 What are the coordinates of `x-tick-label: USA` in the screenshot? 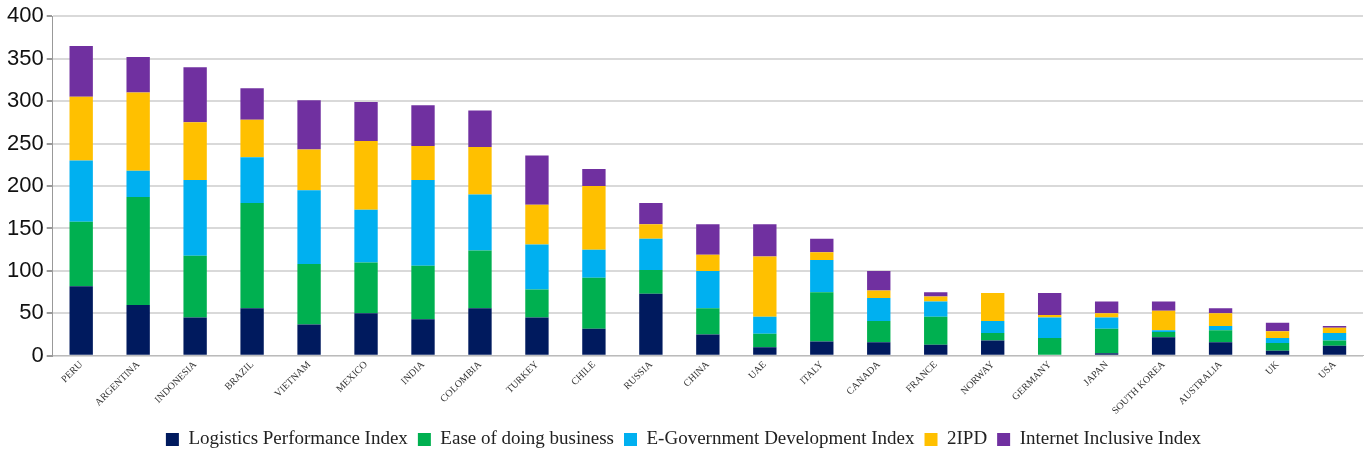 It's located at (1327, 369).